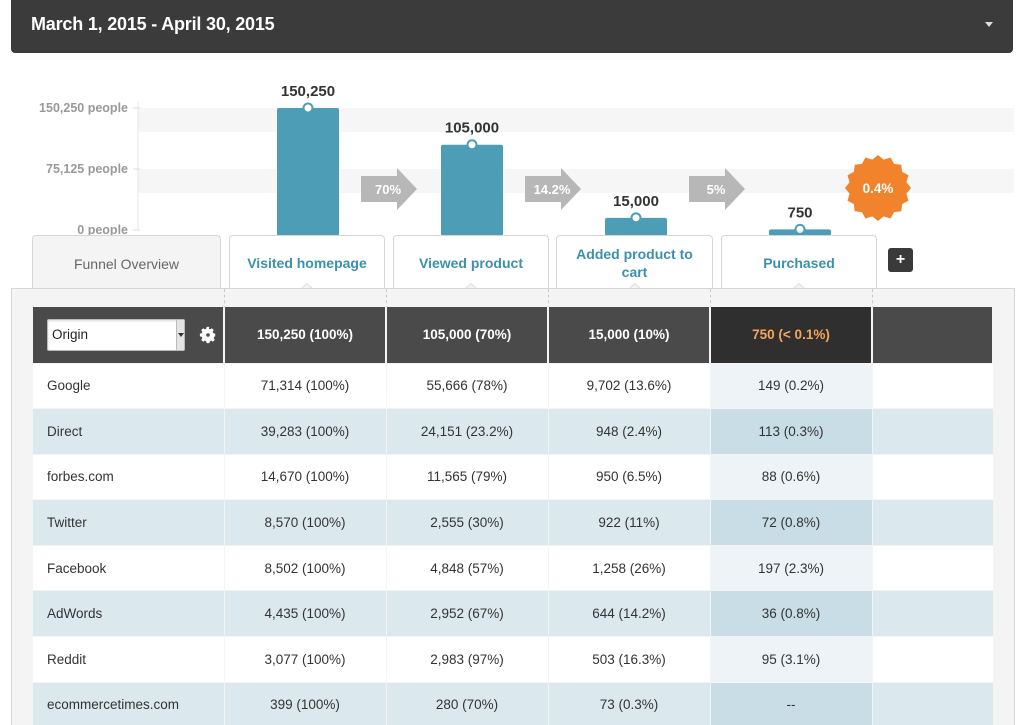 This screenshot has width=1024, height=725. I want to click on conversion-rate-label: 70%, so click(388, 189).